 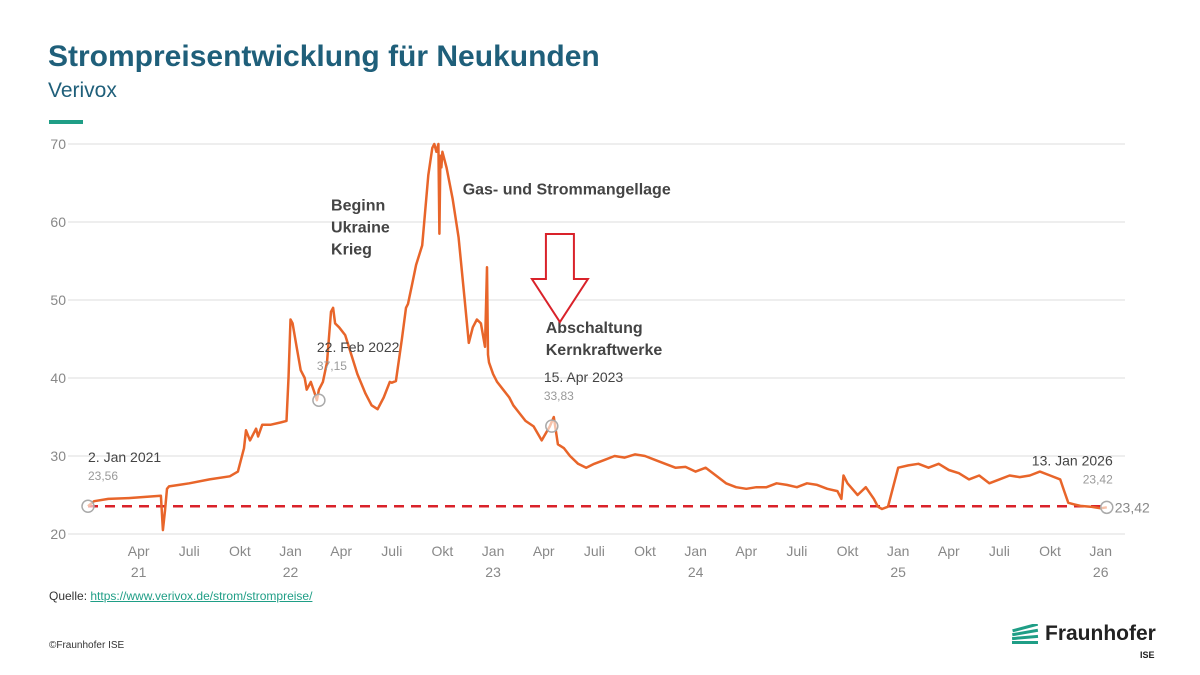 What do you see at coordinates (58, 456) in the screenshot?
I see `y-tick-label: 30` at bounding box center [58, 456].